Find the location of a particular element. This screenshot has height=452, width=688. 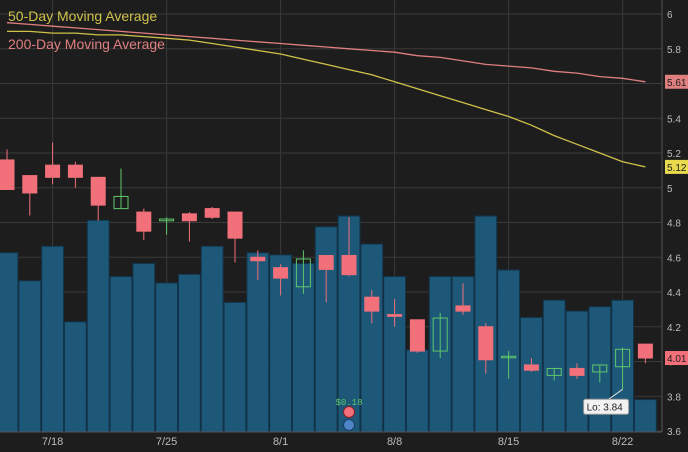

x-tick-label: 8/1 is located at coordinates (280, 442).